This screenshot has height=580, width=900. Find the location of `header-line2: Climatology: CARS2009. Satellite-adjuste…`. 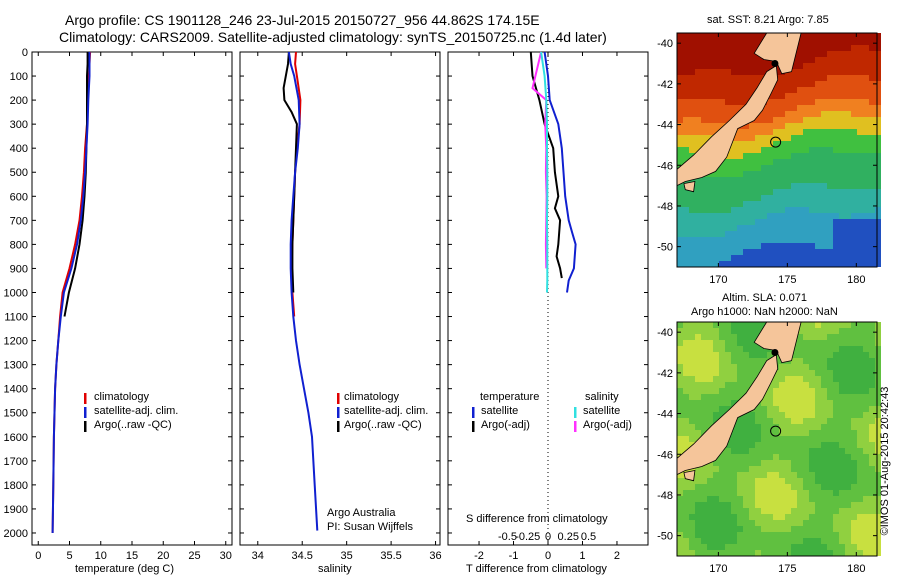

header-line2: Climatology: CARS2009. Satellite-adjuste… is located at coordinates (333, 37).